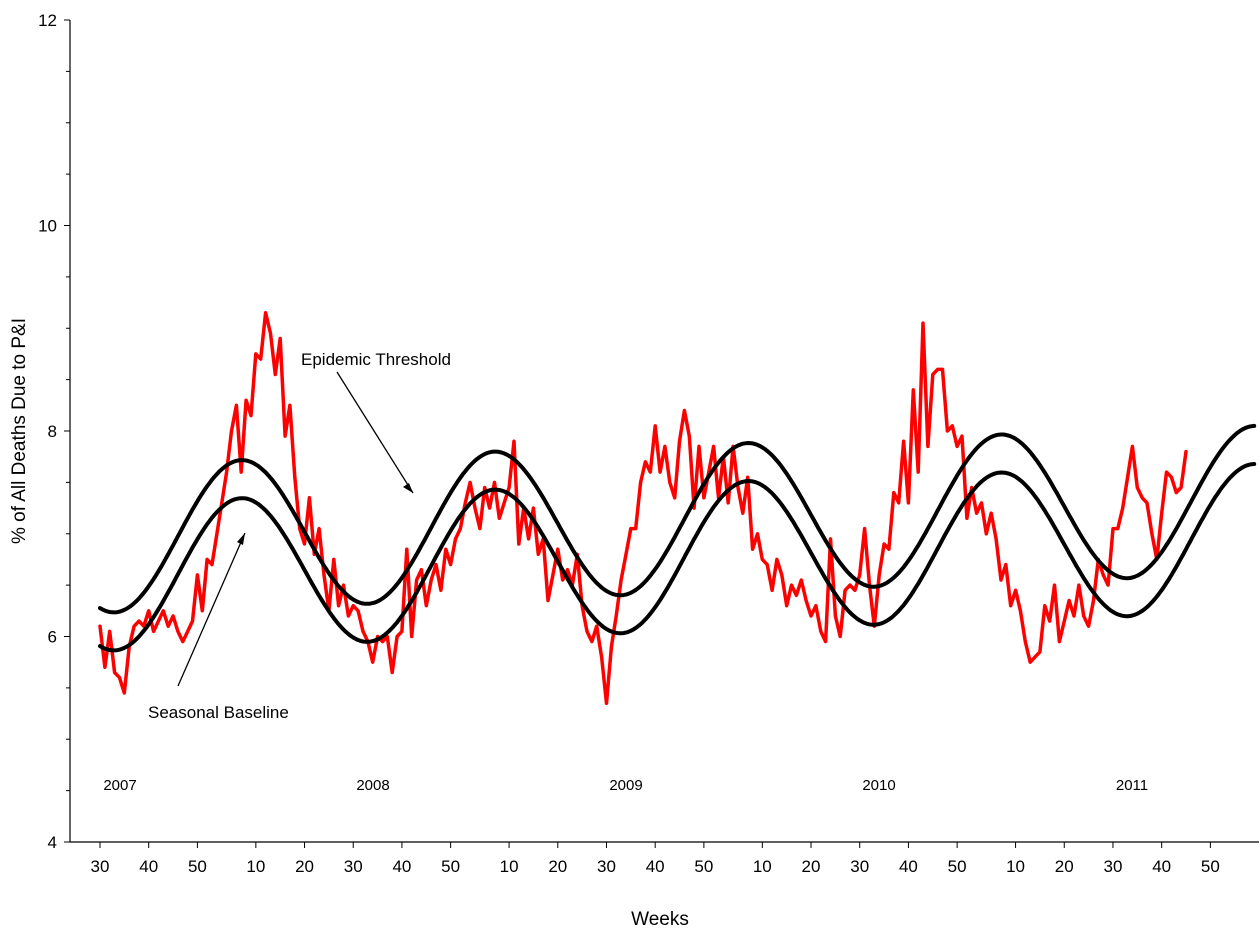 The width and height of the screenshot is (1259, 934). What do you see at coordinates (878, 785) in the screenshot?
I see `year-label: 2010` at bounding box center [878, 785].